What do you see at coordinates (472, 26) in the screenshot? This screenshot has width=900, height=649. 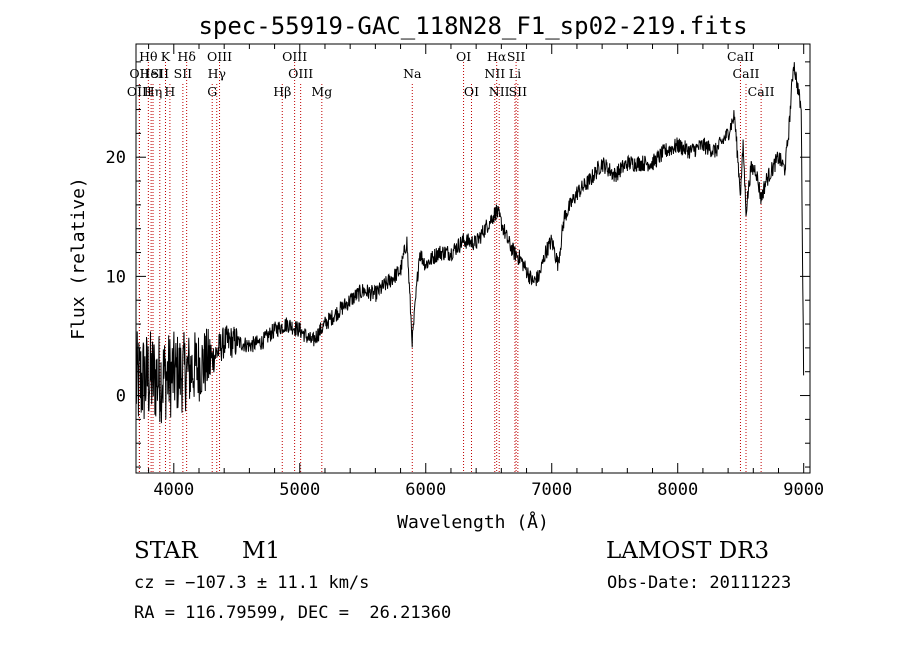 I see `chart-title: spec-55919-GAC_118N28_F1_sp02-219.fits` at bounding box center [472, 26].